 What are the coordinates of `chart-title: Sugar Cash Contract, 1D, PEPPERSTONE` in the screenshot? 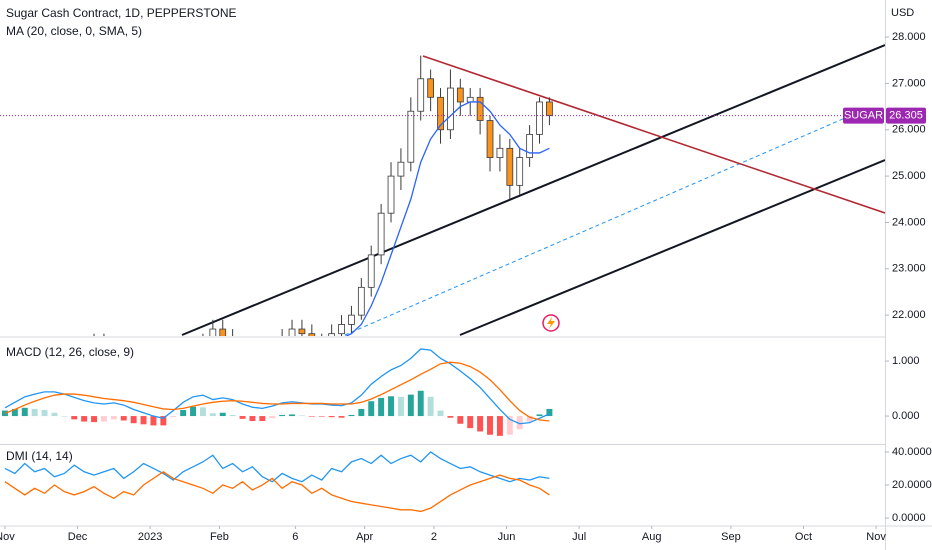 It's located at (121, 13).